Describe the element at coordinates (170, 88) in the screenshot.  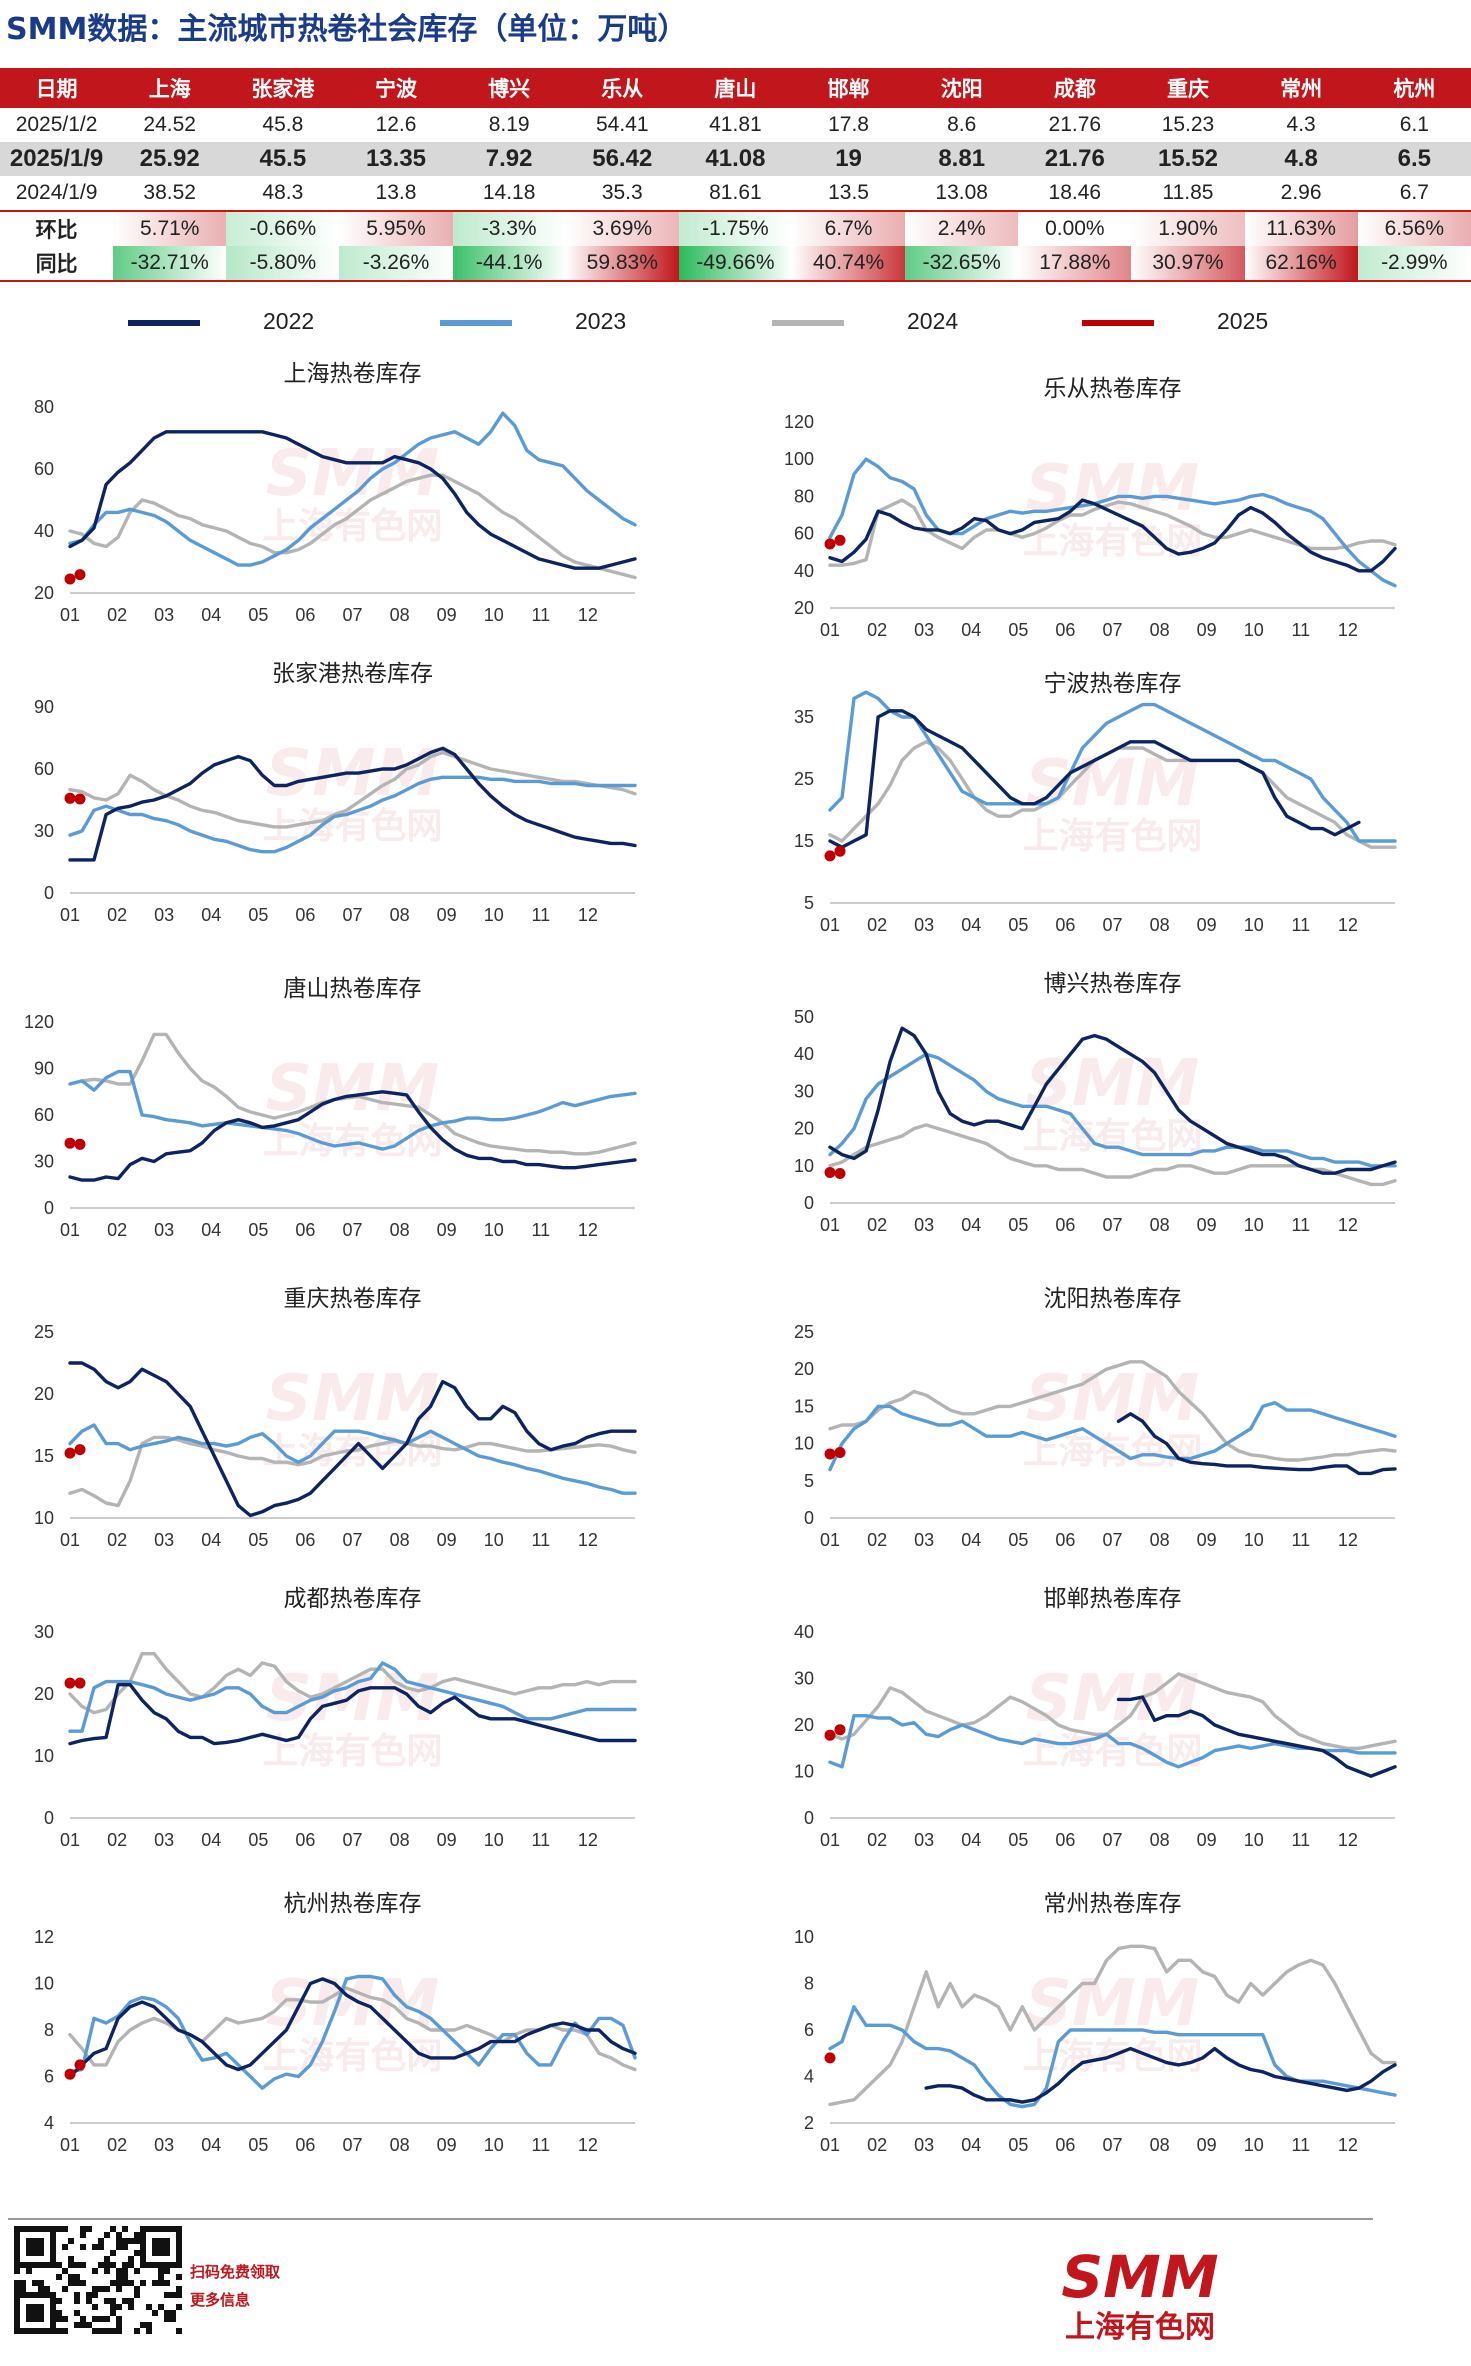
I see `header-city: 上海` at that location.